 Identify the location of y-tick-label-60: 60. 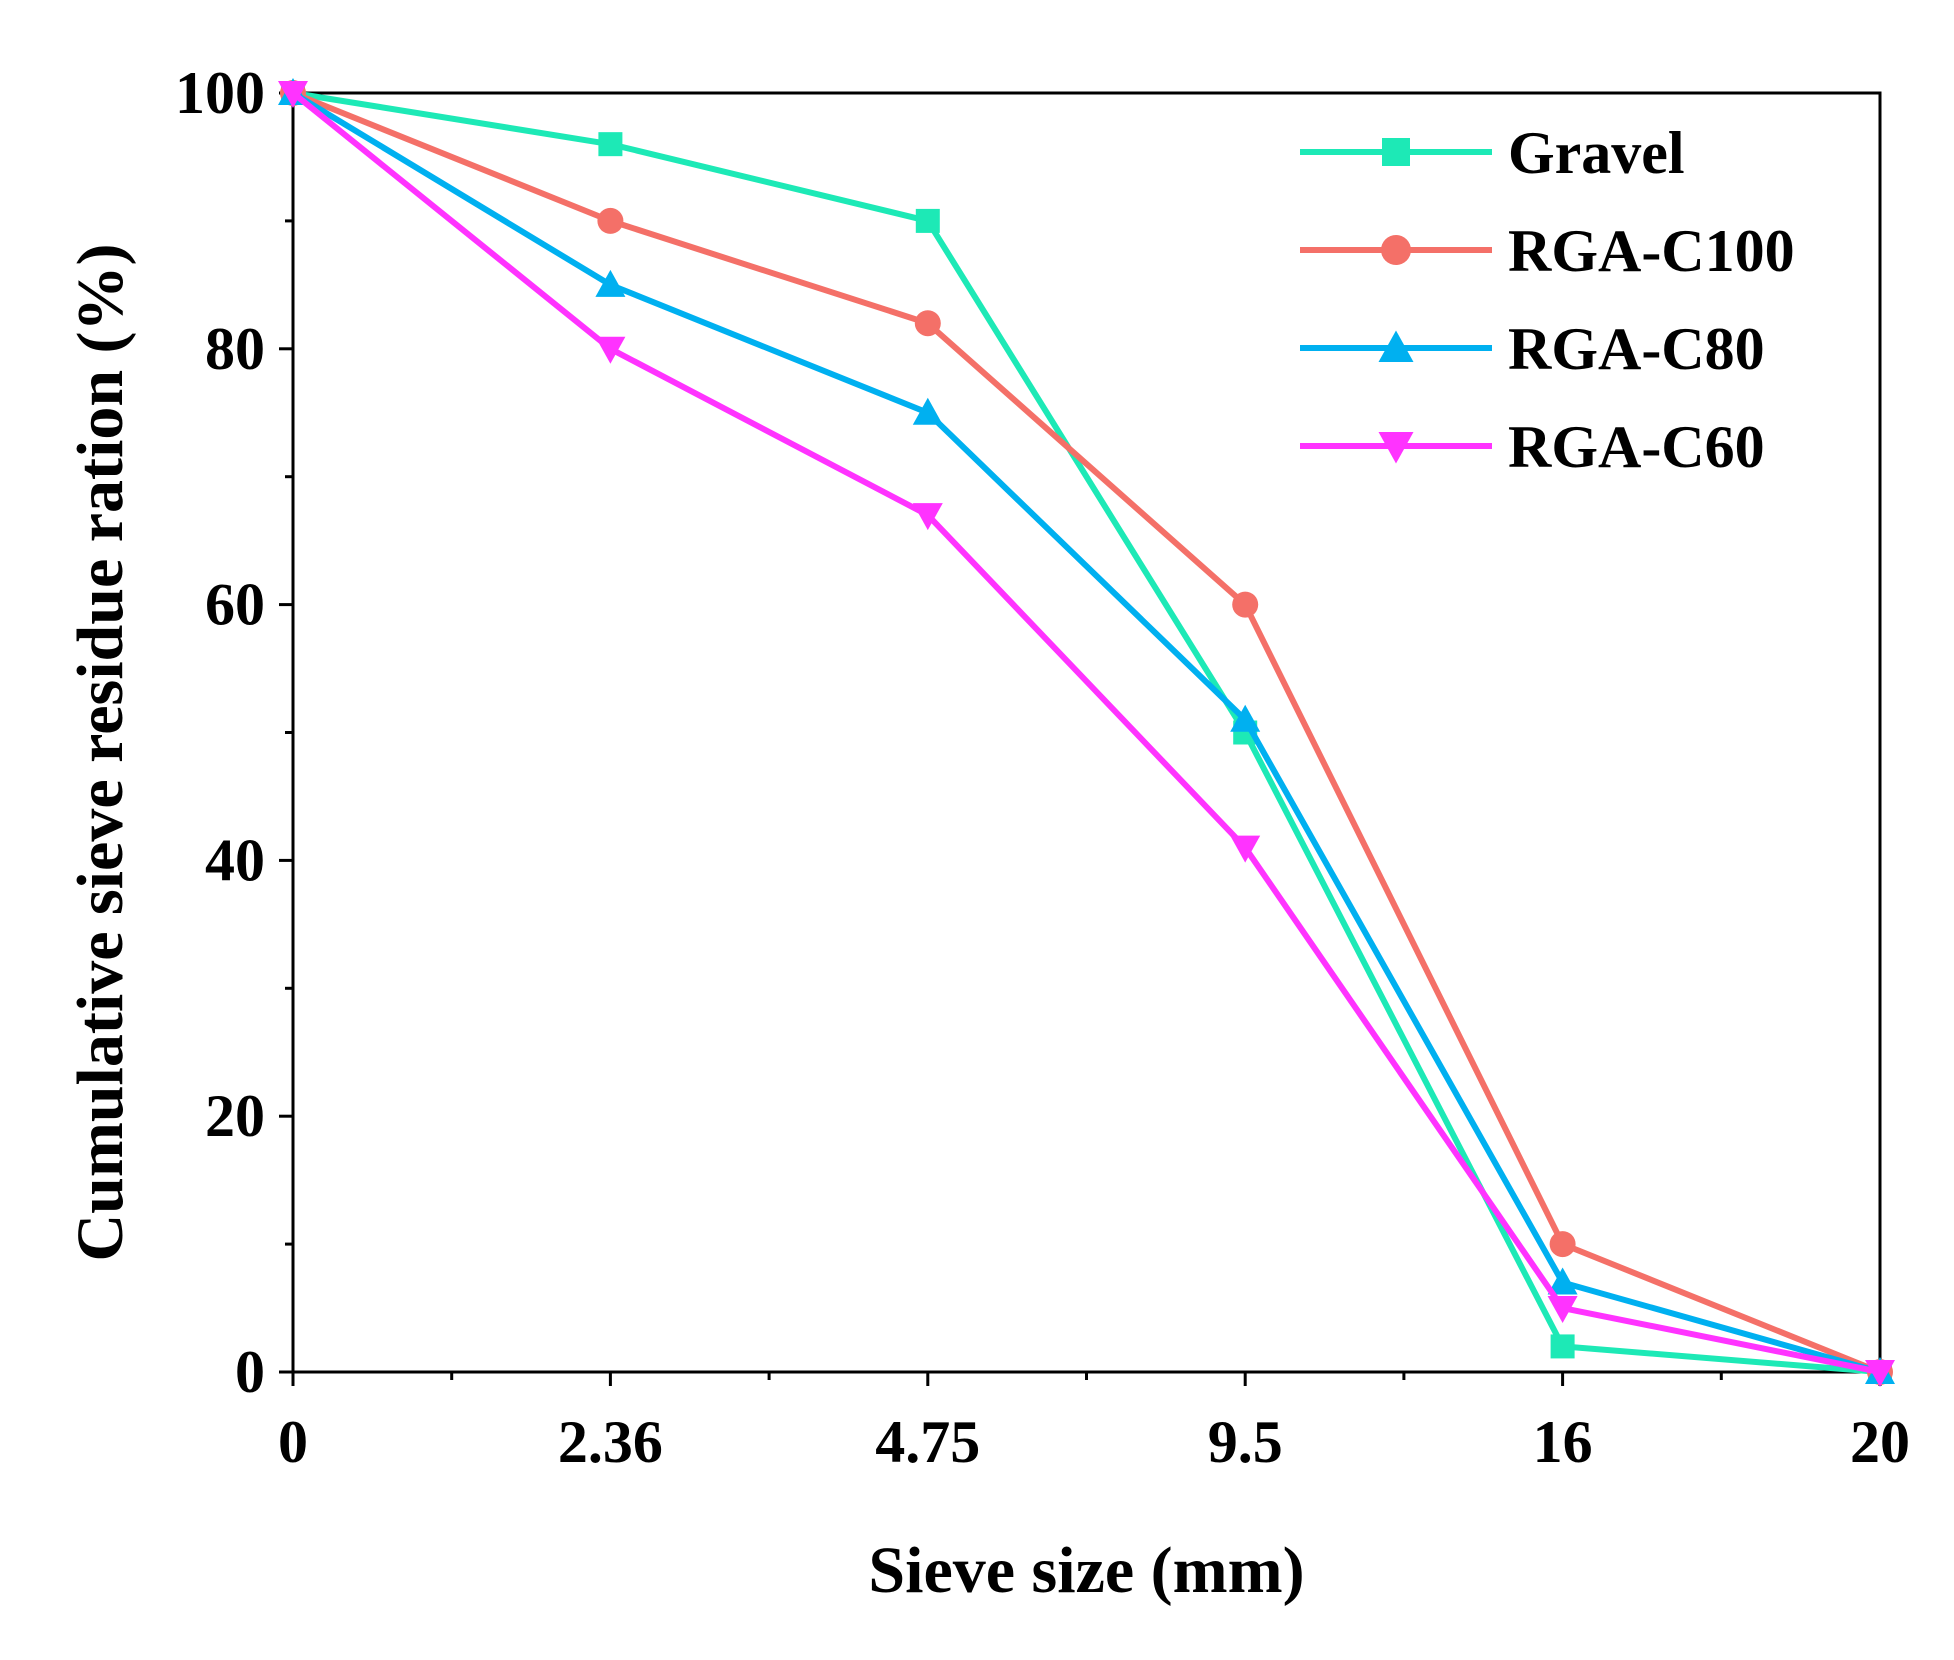
(235, 605).